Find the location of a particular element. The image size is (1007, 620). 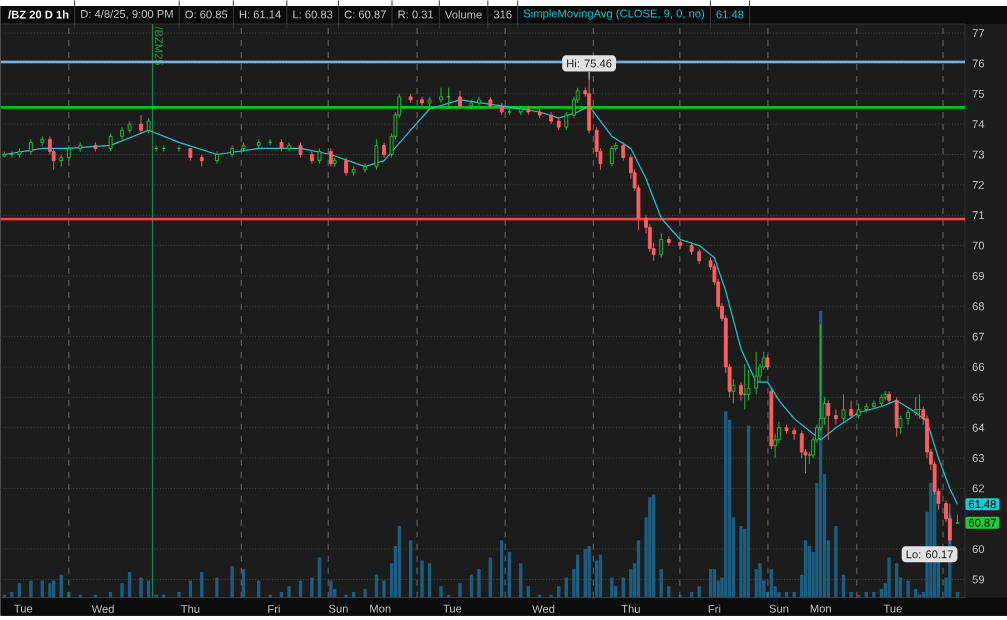

y-tick-label: 59 is located at coordinates (978, 579).